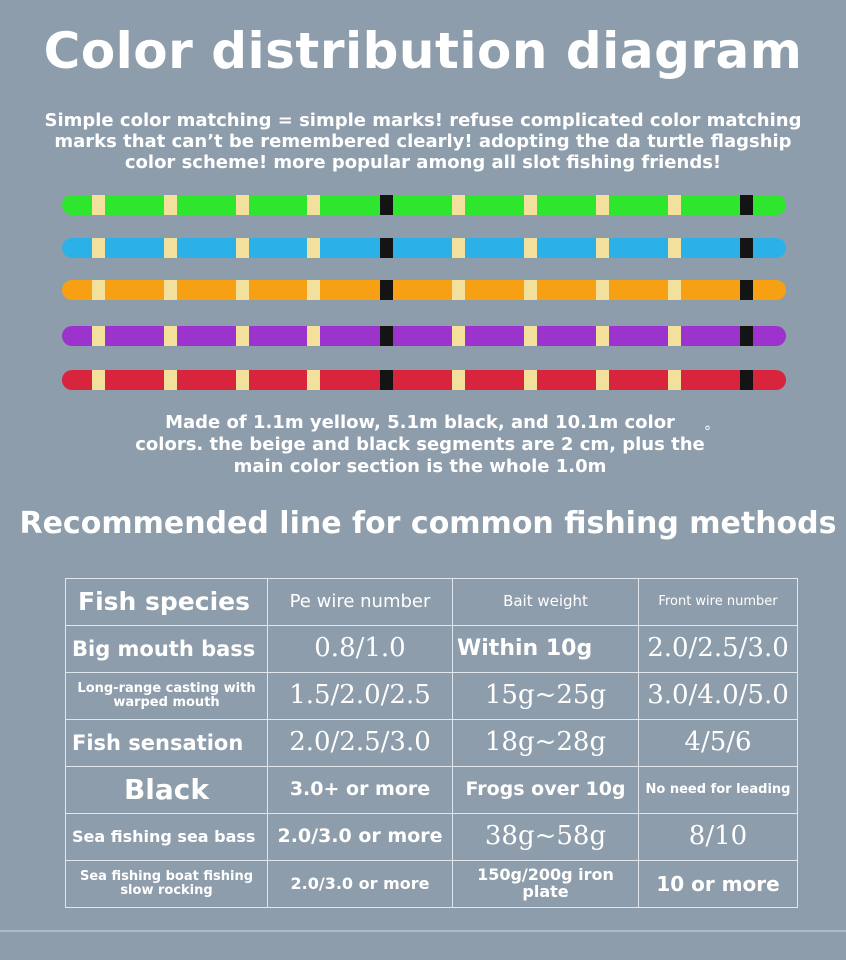  What do you see at coordinates (545, 743) in the screenshot?
I see `cell-bait: 18g~28g` at bounding box center [545, 743].